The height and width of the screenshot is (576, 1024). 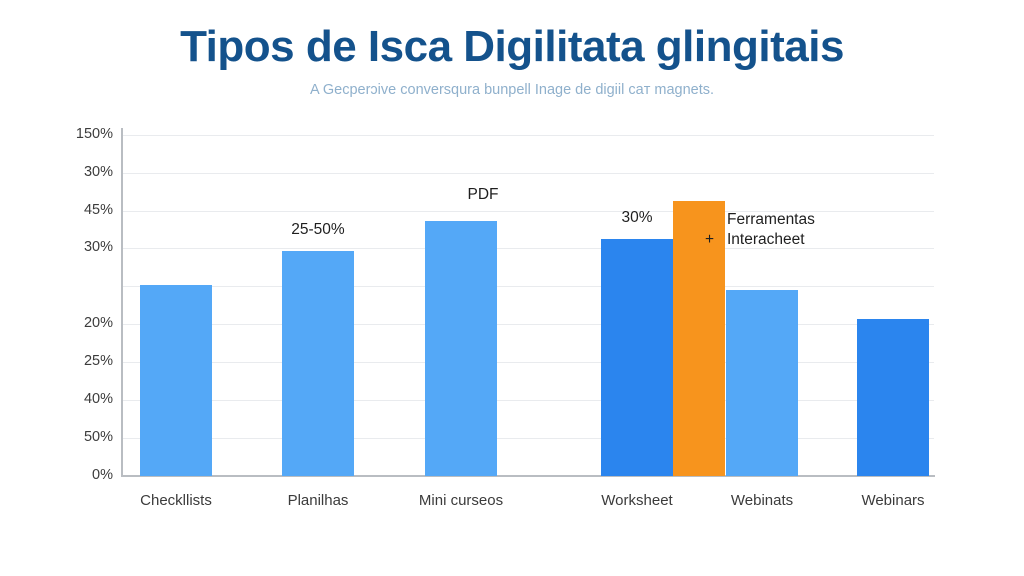 I want to click on y-axis-tick-label: 150%, so click(x=94, y=134).